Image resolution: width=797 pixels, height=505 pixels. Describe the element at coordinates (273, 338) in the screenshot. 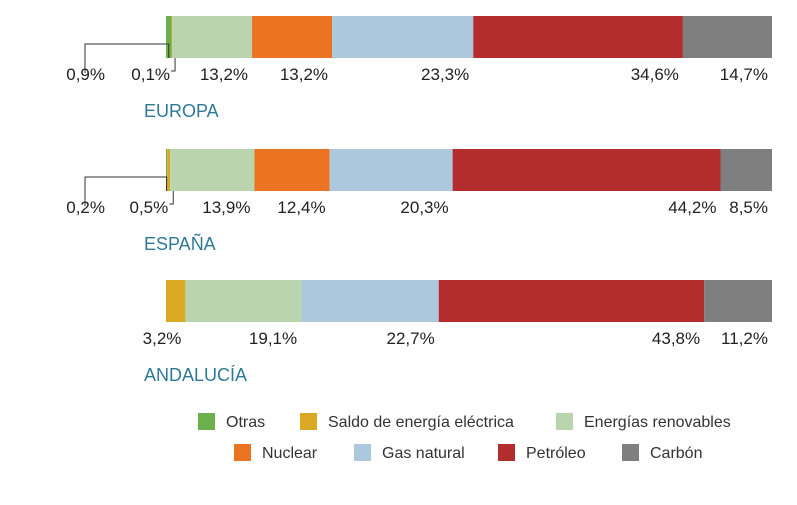

I see `value-label-andalucia-renovables: 19,1%` at that location.